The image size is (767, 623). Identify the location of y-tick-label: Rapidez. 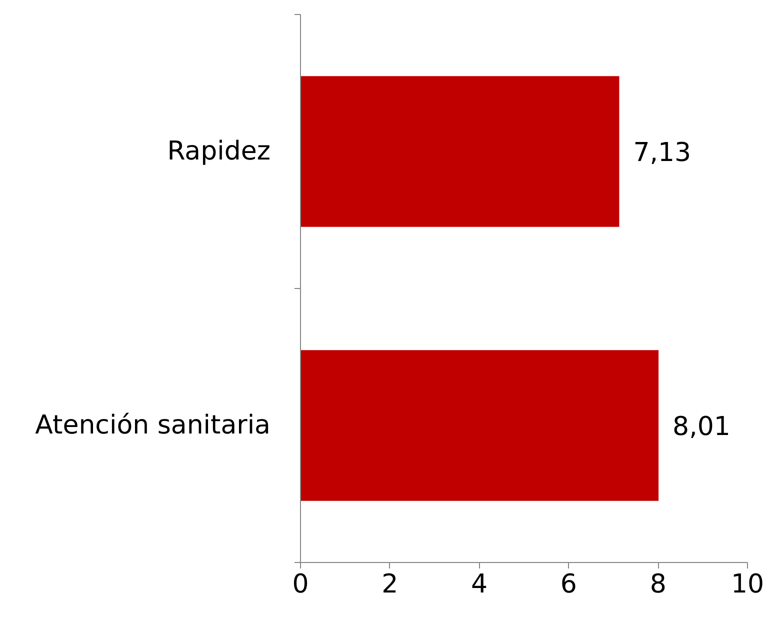
(219, 151).